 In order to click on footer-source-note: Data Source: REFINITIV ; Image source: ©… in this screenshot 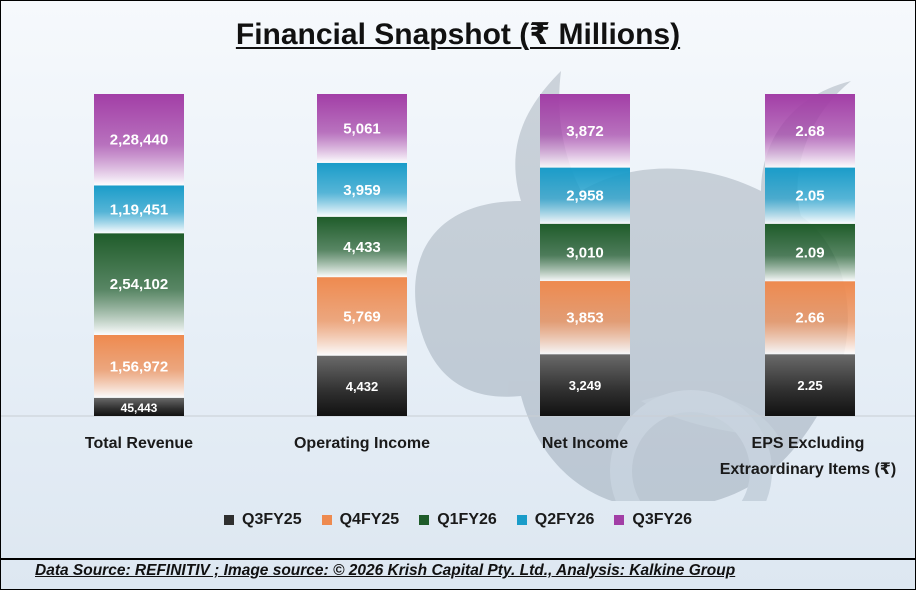, I will do `click(385, 570)`.